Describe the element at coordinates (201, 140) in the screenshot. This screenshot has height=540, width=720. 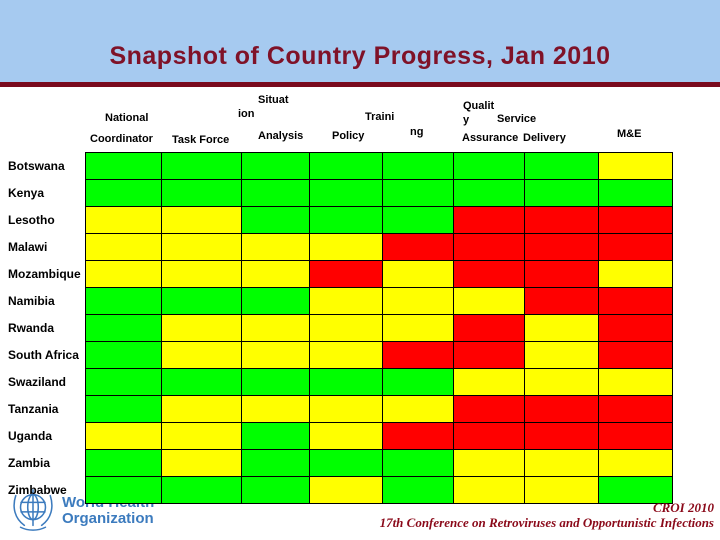
I see `col-header-task-force: Task Force` at that location.